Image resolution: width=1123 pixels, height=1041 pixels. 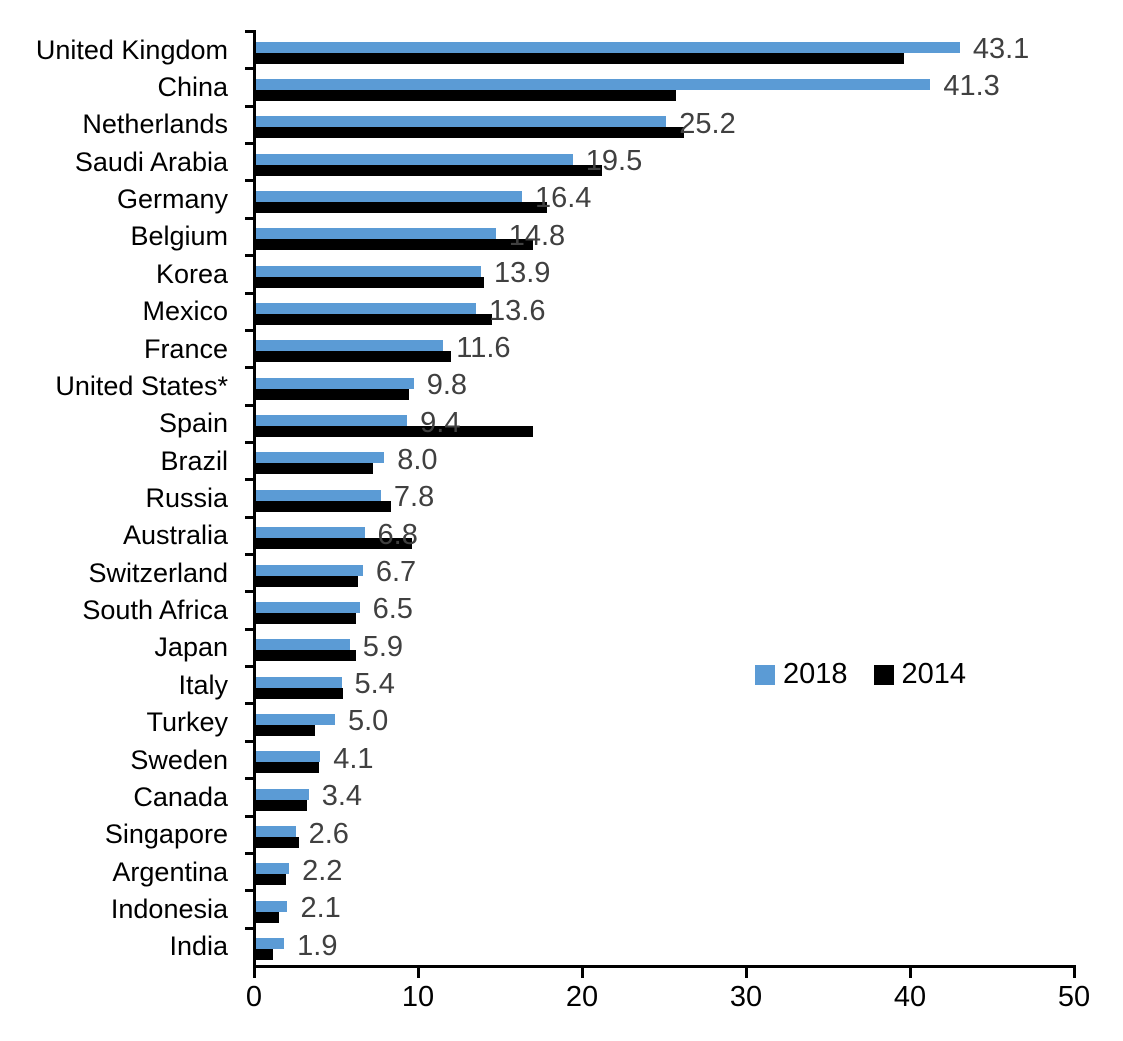 I want to click on category-label: Brazil, so click(x=194, y=460).